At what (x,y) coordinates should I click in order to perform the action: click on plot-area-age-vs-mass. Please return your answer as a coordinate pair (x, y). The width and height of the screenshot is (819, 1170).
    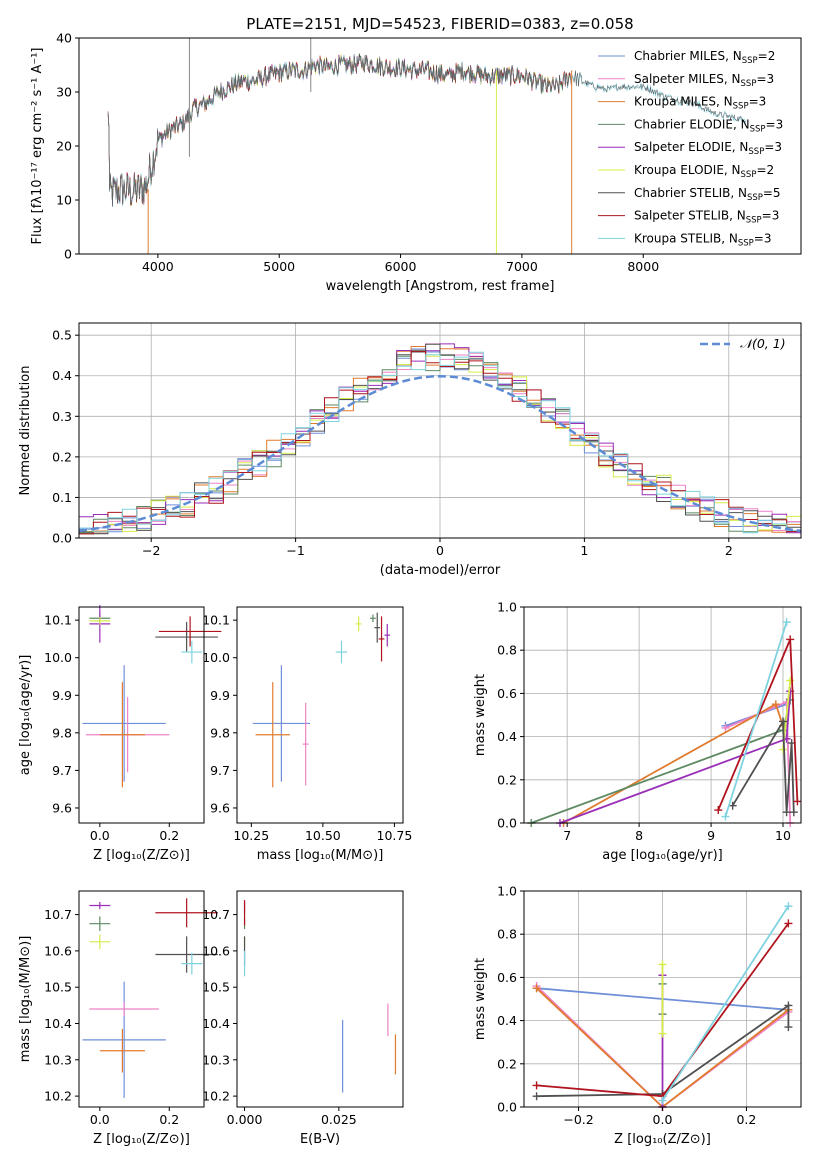
    Looking at the image, I should click on (321, 700).